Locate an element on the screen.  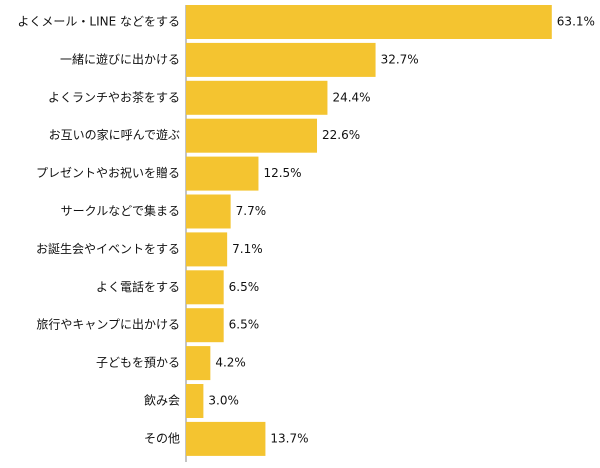
value-label-4: 12.5% is located at coordinates (282, 173).